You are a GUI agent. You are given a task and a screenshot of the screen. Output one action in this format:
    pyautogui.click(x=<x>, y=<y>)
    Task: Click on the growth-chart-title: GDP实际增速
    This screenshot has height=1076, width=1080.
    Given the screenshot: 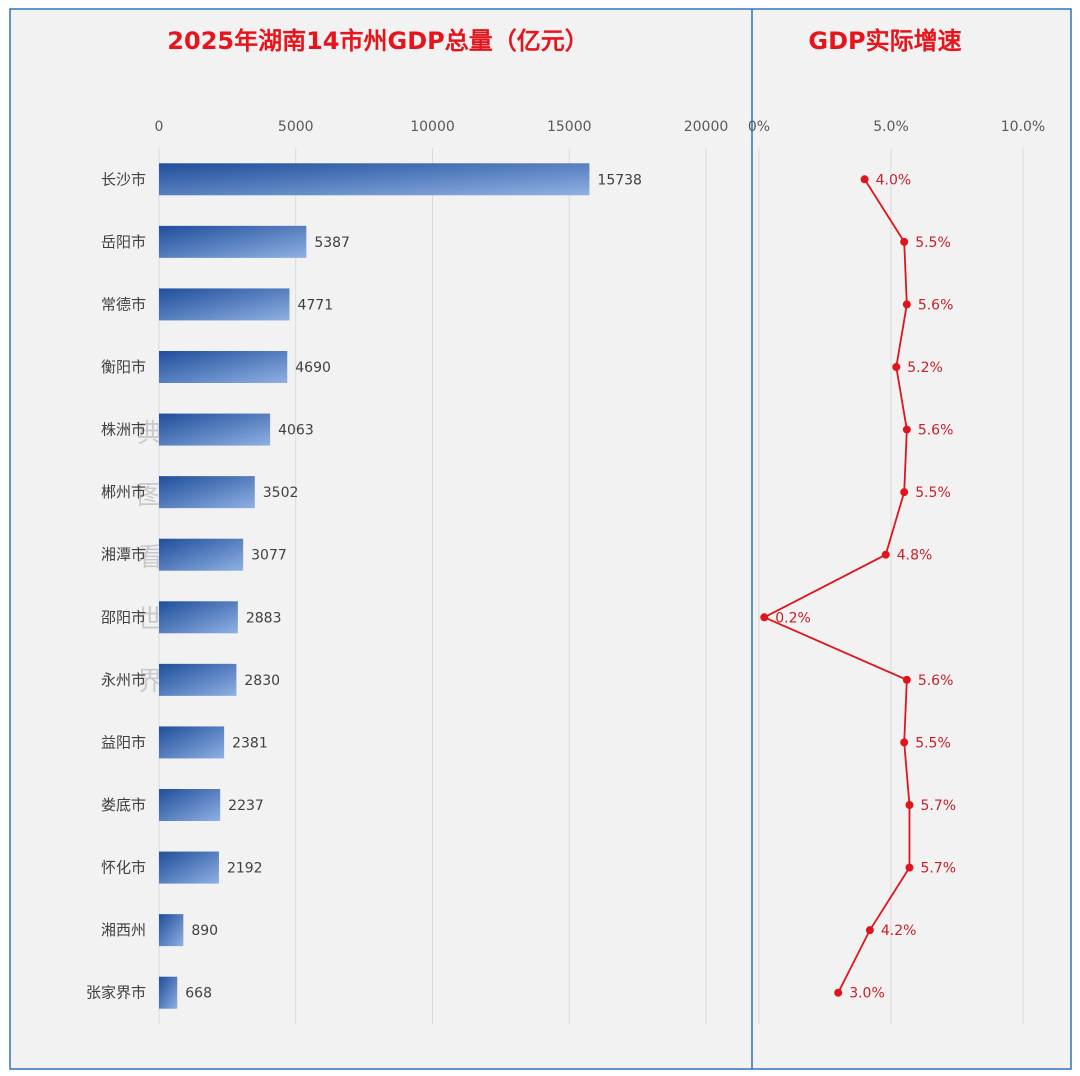 What is the action you would take?
    pyautogui.click(x=884, y=41)
    